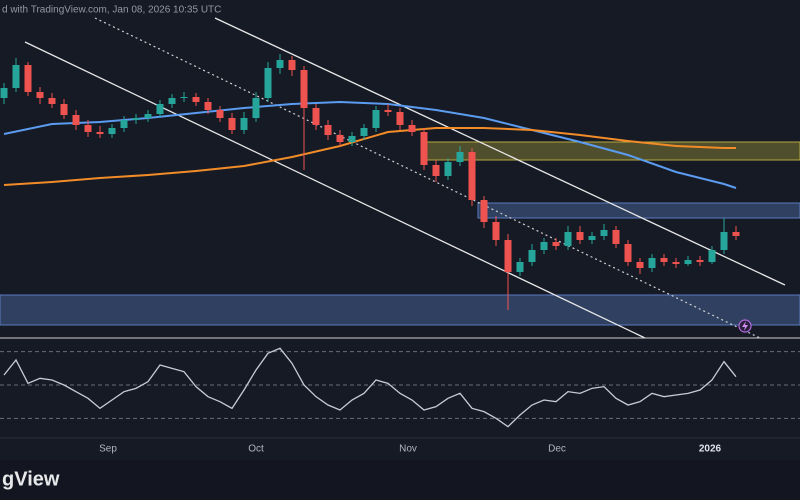 This screenshot has height=500, width=800. I want to click on footer-bar, so click(400, 480).